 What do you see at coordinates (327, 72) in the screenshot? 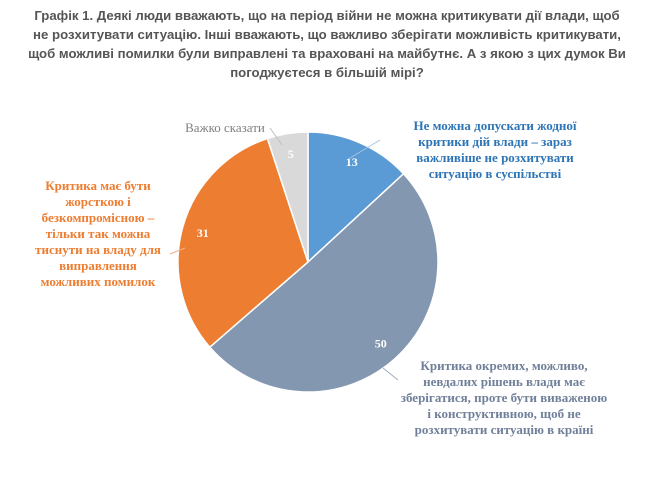
I see `title-line: погоджуєтеся в більшій мірі?` at bounding box center [327, 72].